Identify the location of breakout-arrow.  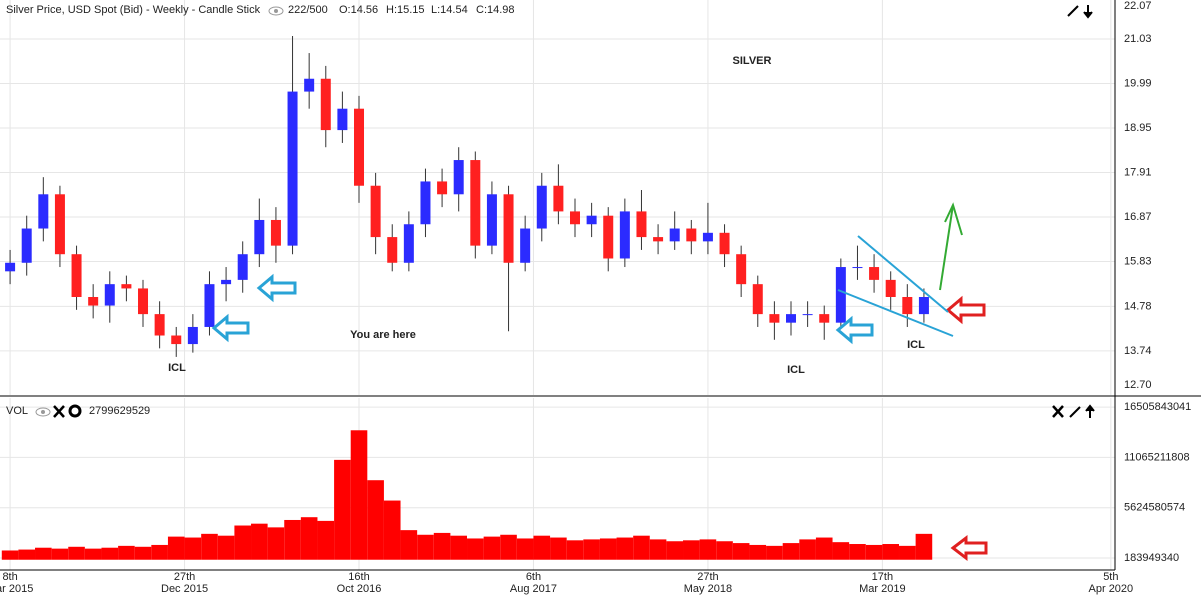
(951, 246).